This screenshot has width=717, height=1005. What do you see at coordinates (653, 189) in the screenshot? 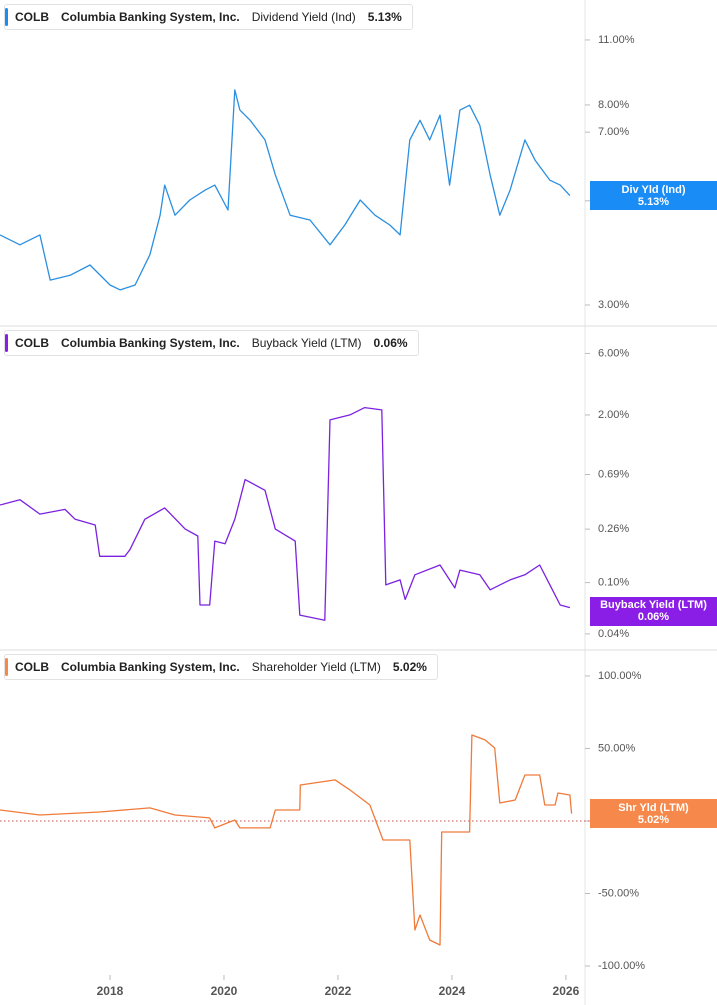
I see `tag-label: Div Yld (Ind)` at bounding box center [653, 189].